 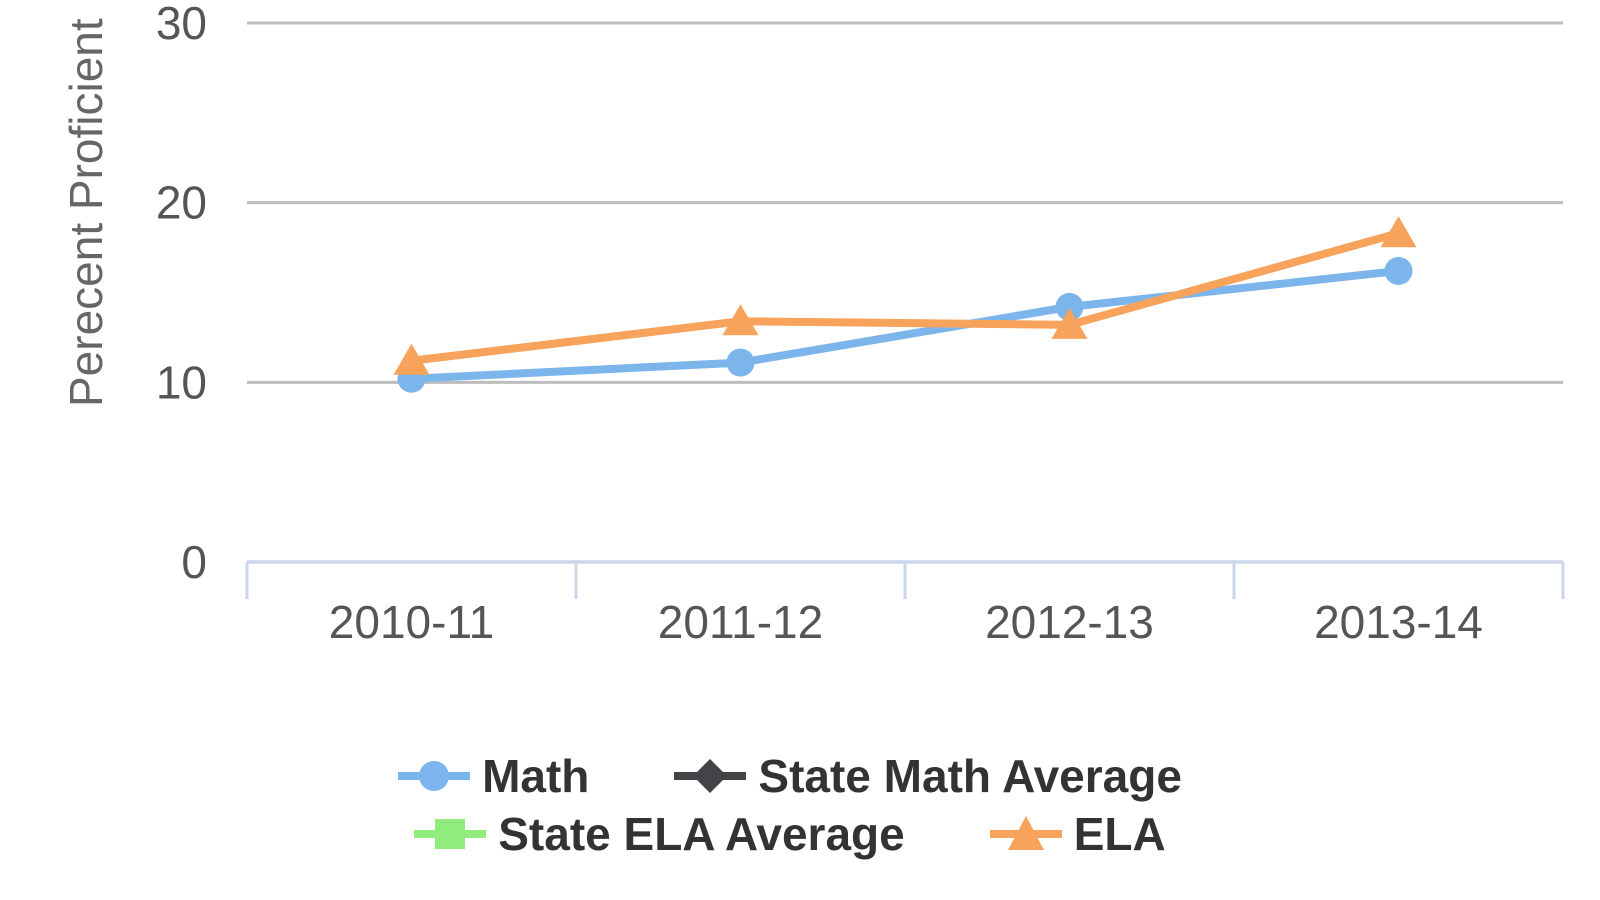 What do you see at coordinates (181, 203) in the screenshot?
I see `y-axis-tick-label: 20` at bounding box center [181, 203].